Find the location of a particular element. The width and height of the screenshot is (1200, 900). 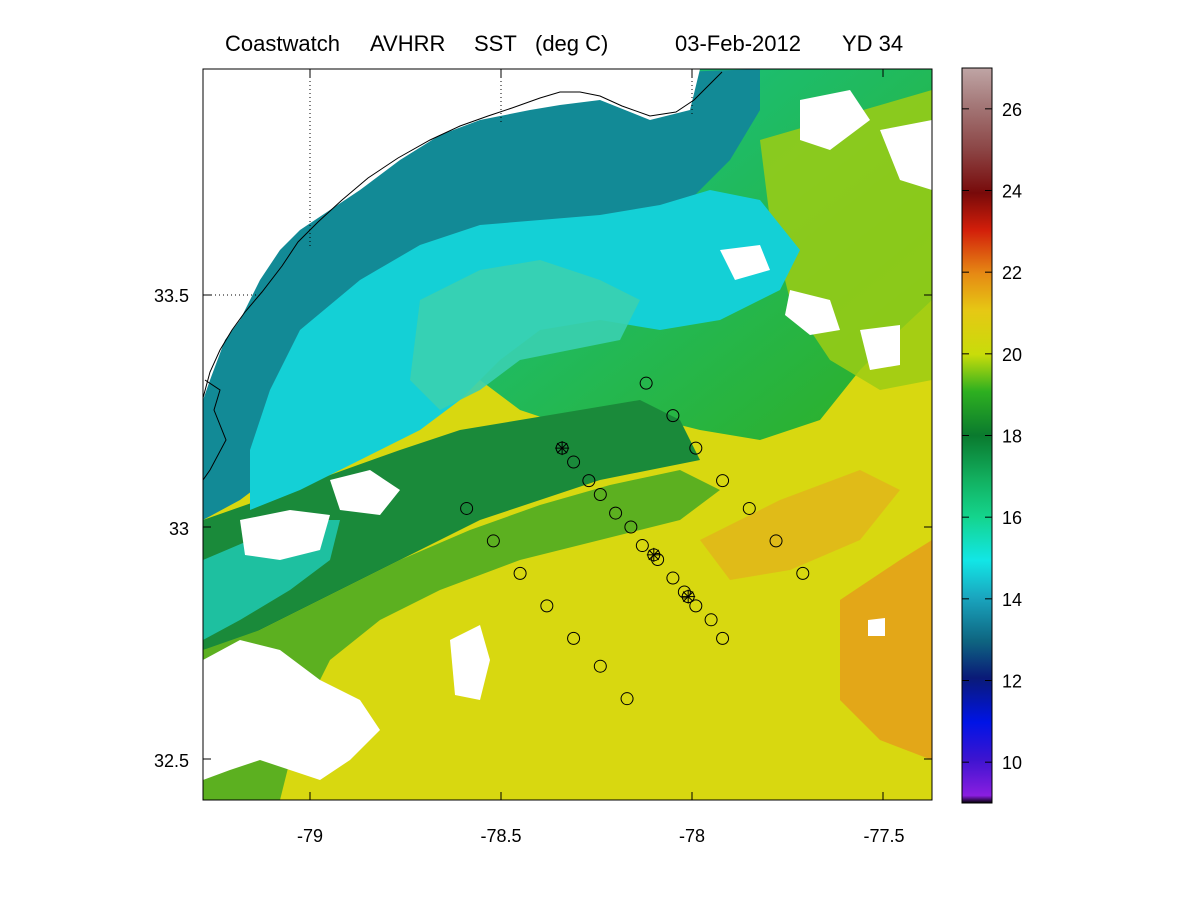

colorbar-tick-label: 22 is located at coordinates (1012, 273).